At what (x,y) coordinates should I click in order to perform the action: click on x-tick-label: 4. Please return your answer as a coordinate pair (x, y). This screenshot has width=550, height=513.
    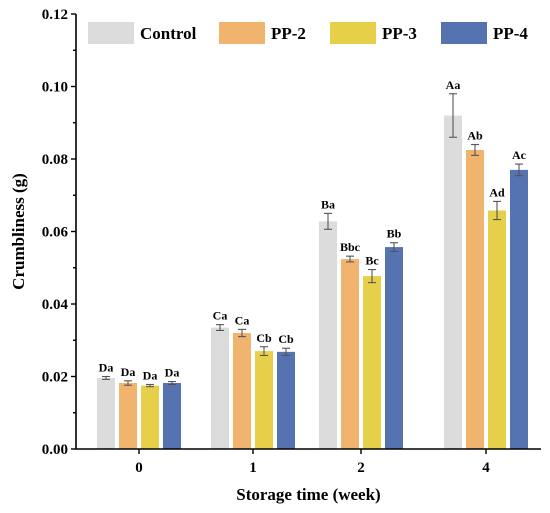
    Looking at the image, I should click on (486, 468).